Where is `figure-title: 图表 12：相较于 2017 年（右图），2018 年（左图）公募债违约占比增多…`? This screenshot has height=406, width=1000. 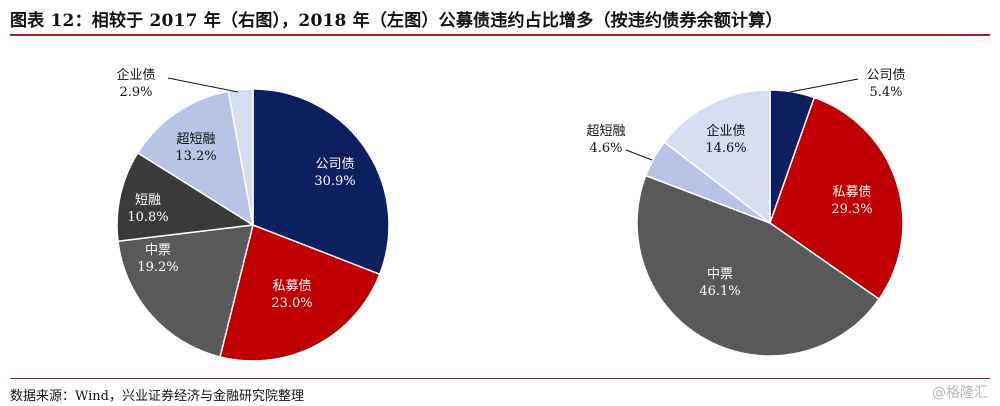
figure-title: 图表 12：相较于 2017 年（右图），2018 年（左图）公募债违约占比增多… is located at coordinates (396, 21).